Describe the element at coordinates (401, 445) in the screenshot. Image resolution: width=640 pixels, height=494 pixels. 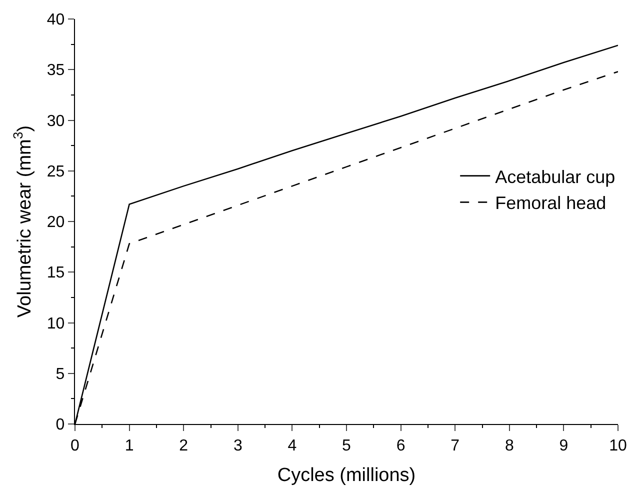
I see `x-tick-label: 6` at that location.